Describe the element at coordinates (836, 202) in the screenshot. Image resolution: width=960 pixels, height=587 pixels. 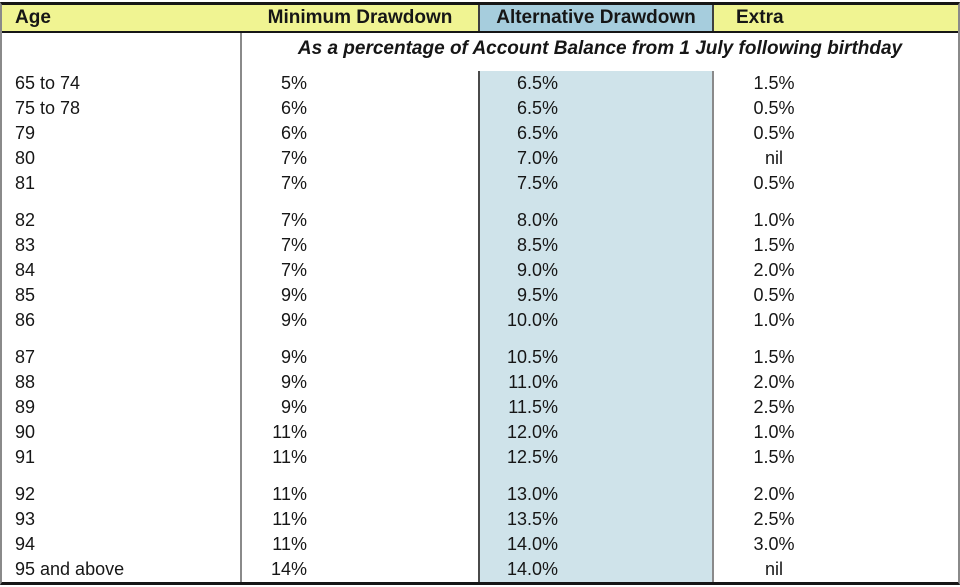
I see `extra-cell` at that location.